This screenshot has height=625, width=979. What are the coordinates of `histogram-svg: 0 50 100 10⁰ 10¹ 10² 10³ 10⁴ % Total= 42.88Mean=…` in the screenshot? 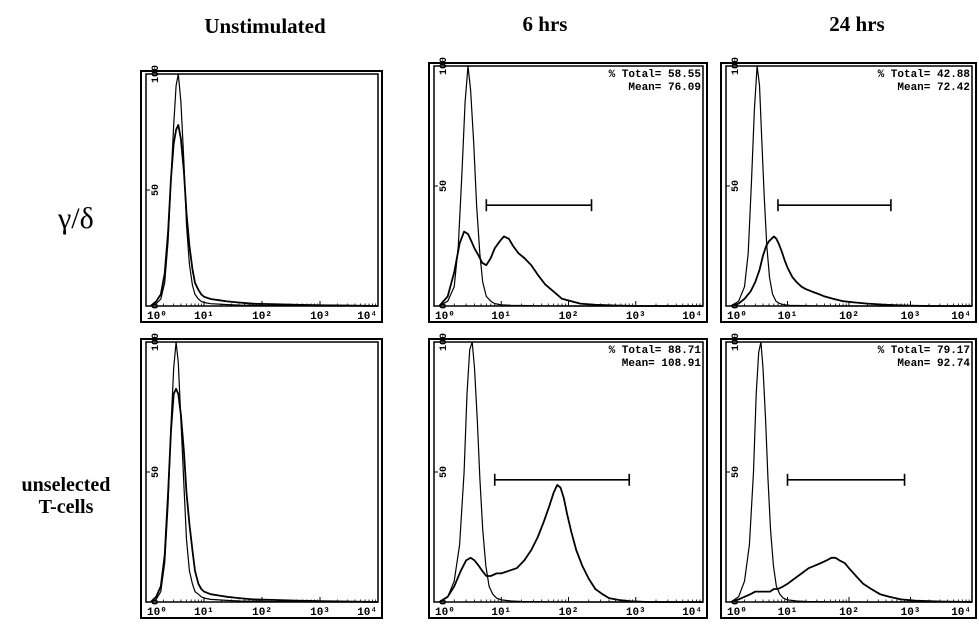 It's located at (848, 190).